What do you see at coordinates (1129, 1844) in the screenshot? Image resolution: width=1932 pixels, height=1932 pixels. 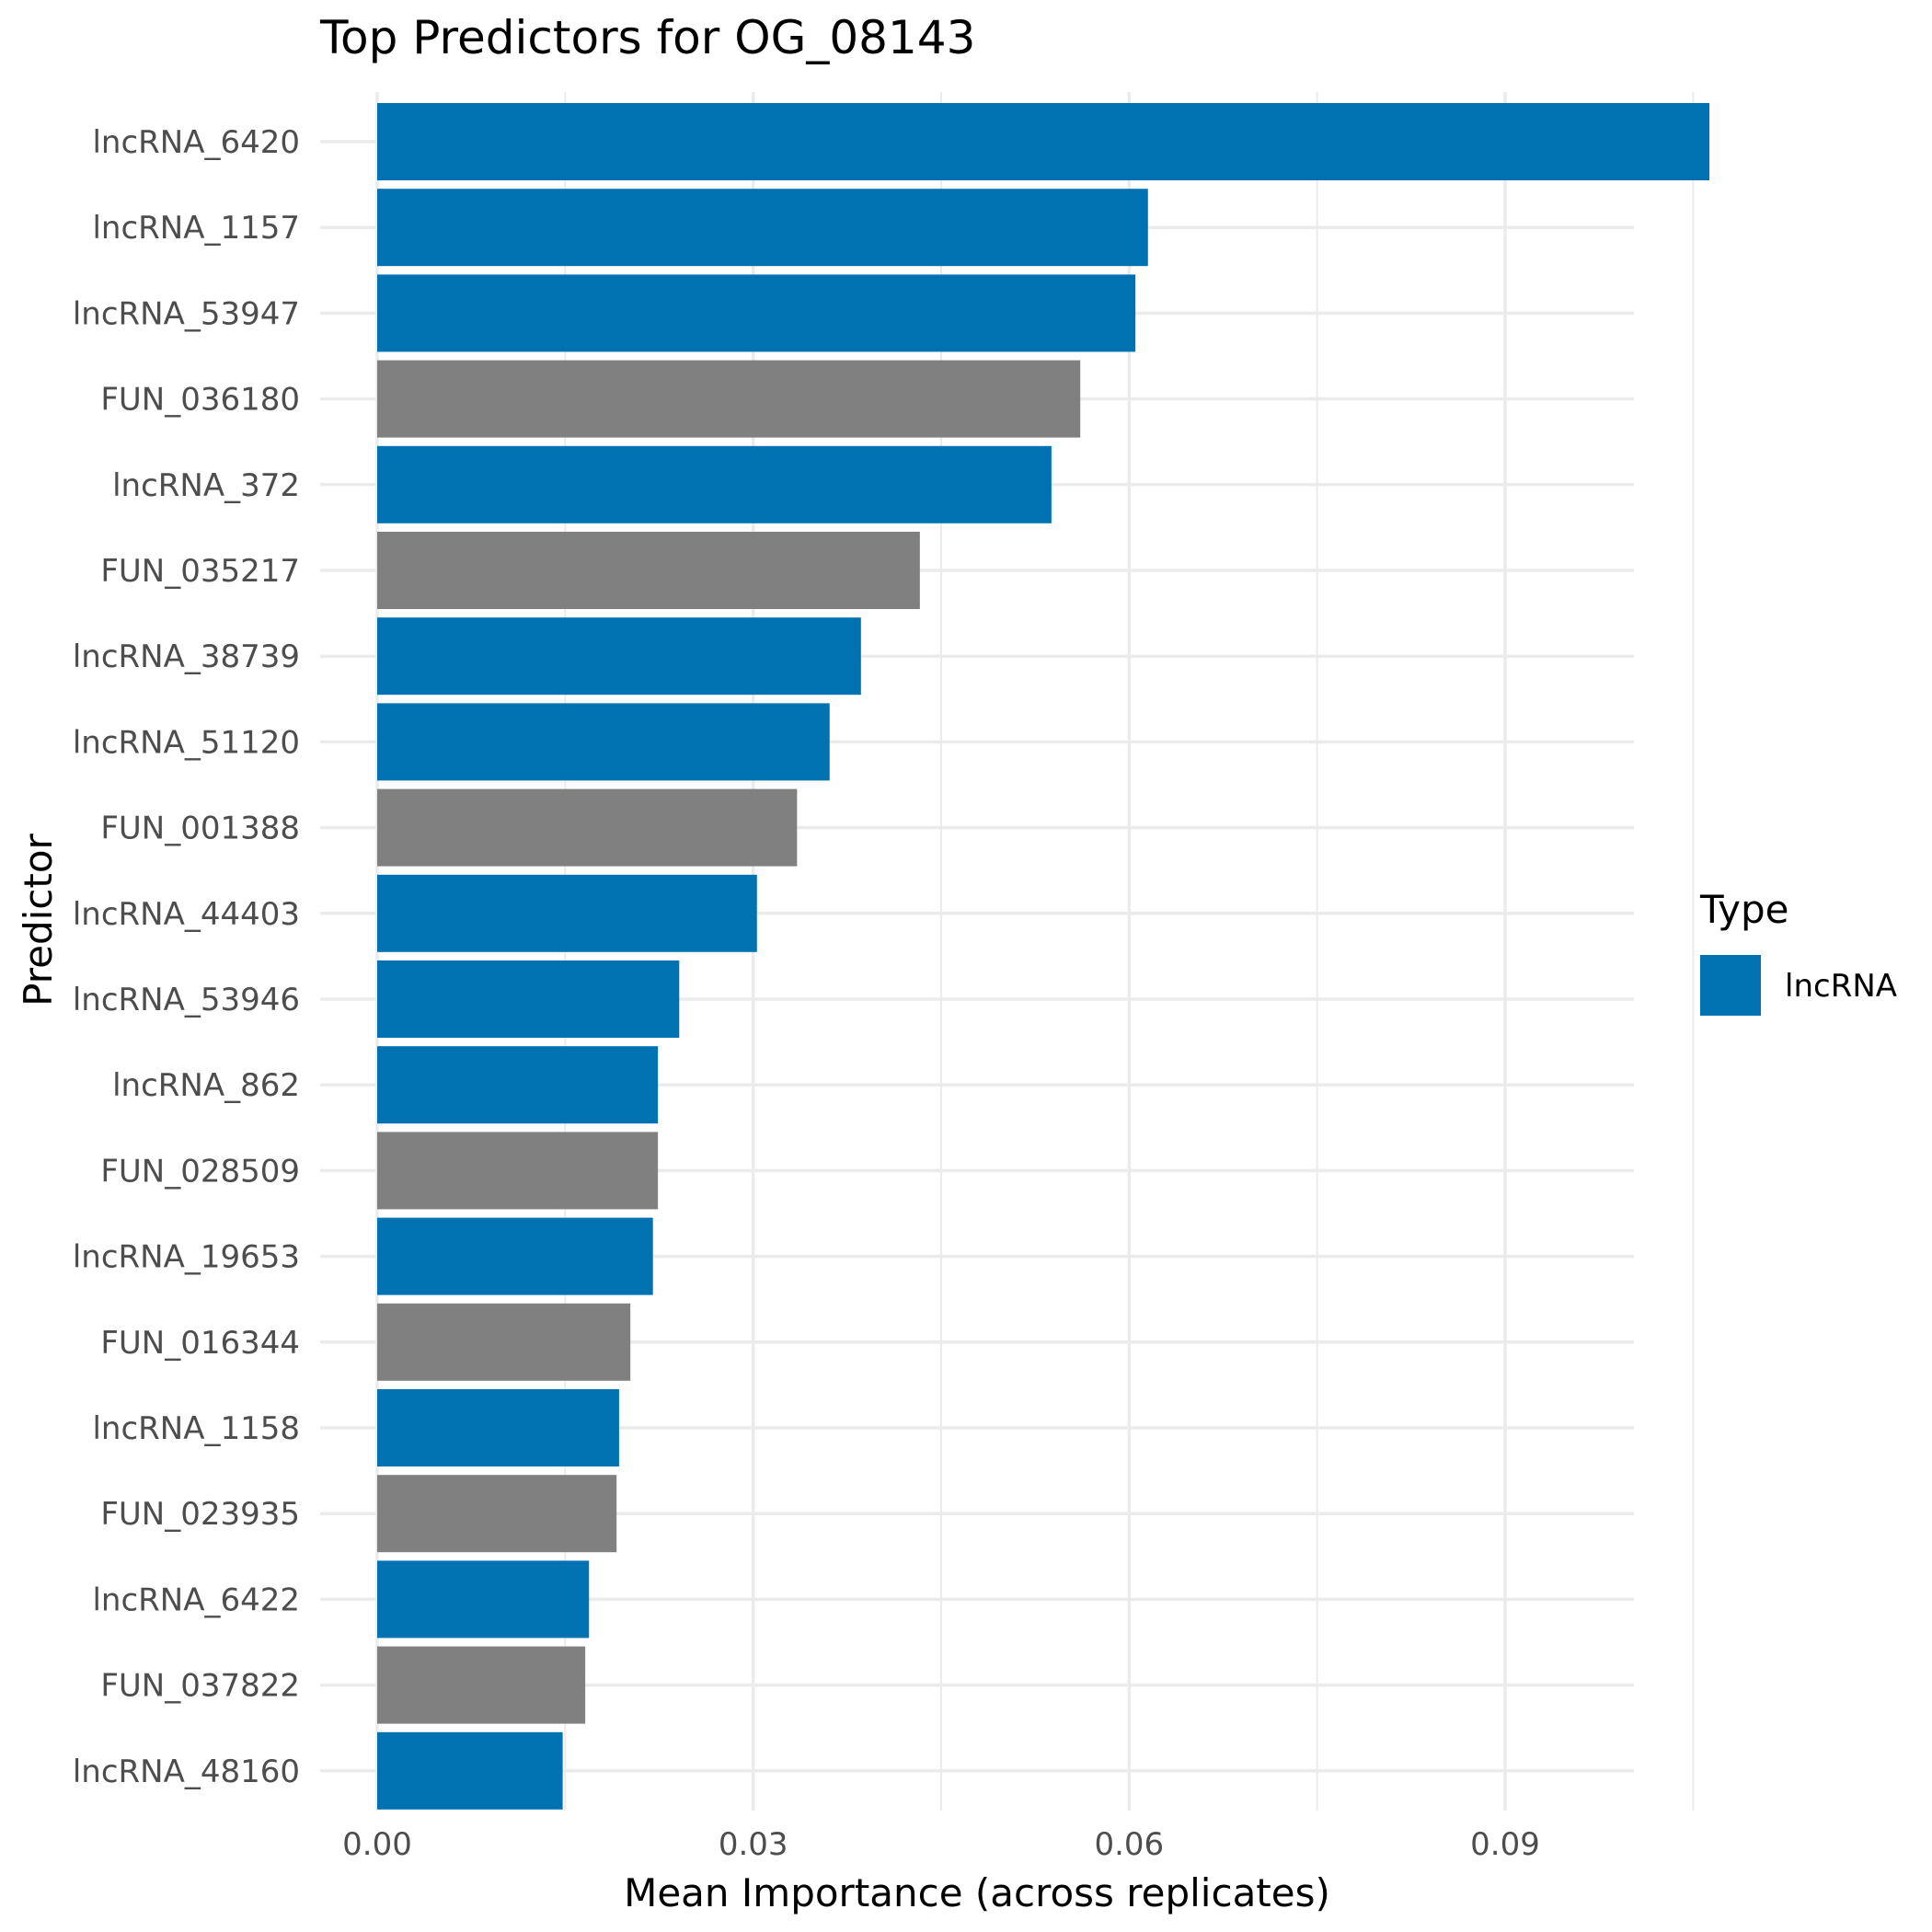 I see `x-tick-label: 0.06` at bounding box center [1129, 1844].